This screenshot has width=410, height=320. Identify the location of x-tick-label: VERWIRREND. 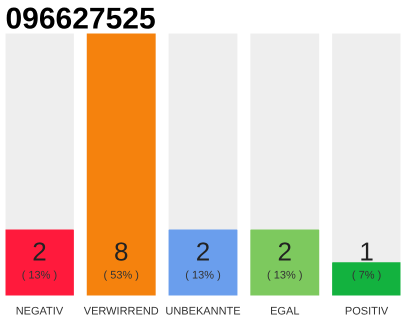
(121, 312).